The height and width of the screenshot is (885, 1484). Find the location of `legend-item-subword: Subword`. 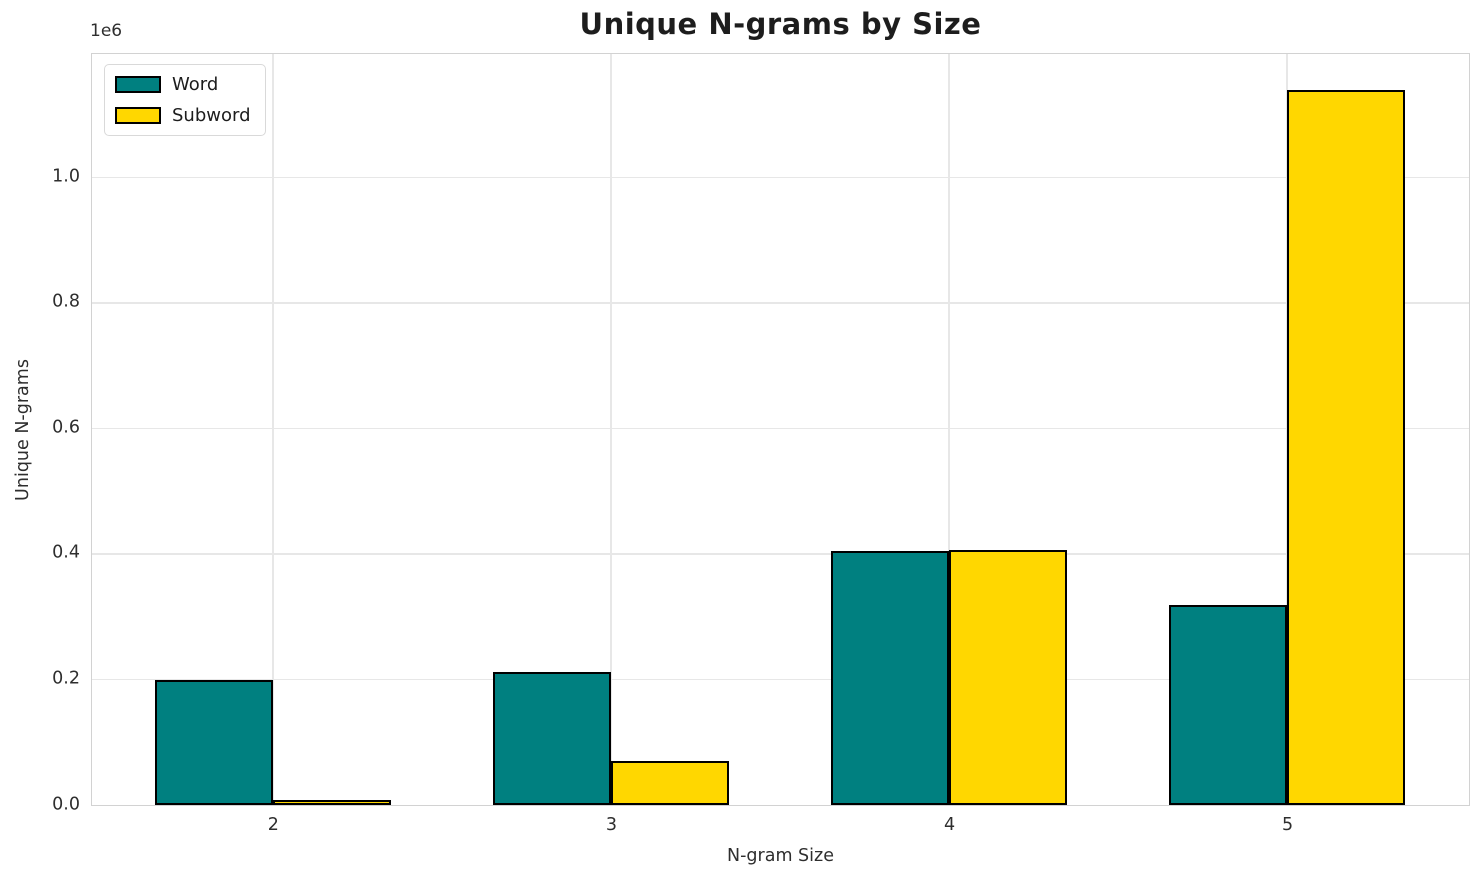

legend-item-subword: Subword is located at coordinates (183, 116).